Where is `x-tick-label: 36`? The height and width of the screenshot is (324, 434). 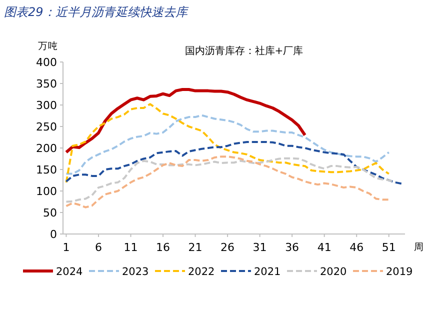 x-tick-label: 36 is located at coordinates (292, 247).